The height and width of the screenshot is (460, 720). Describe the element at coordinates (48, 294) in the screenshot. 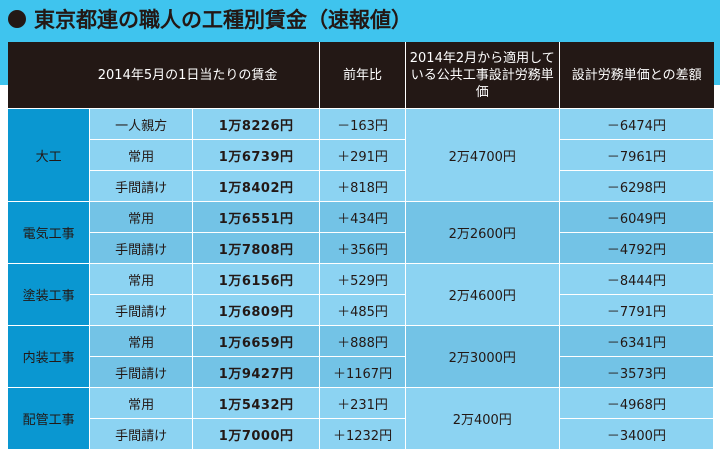

I see `category-cell: 塗装工事` at that location.